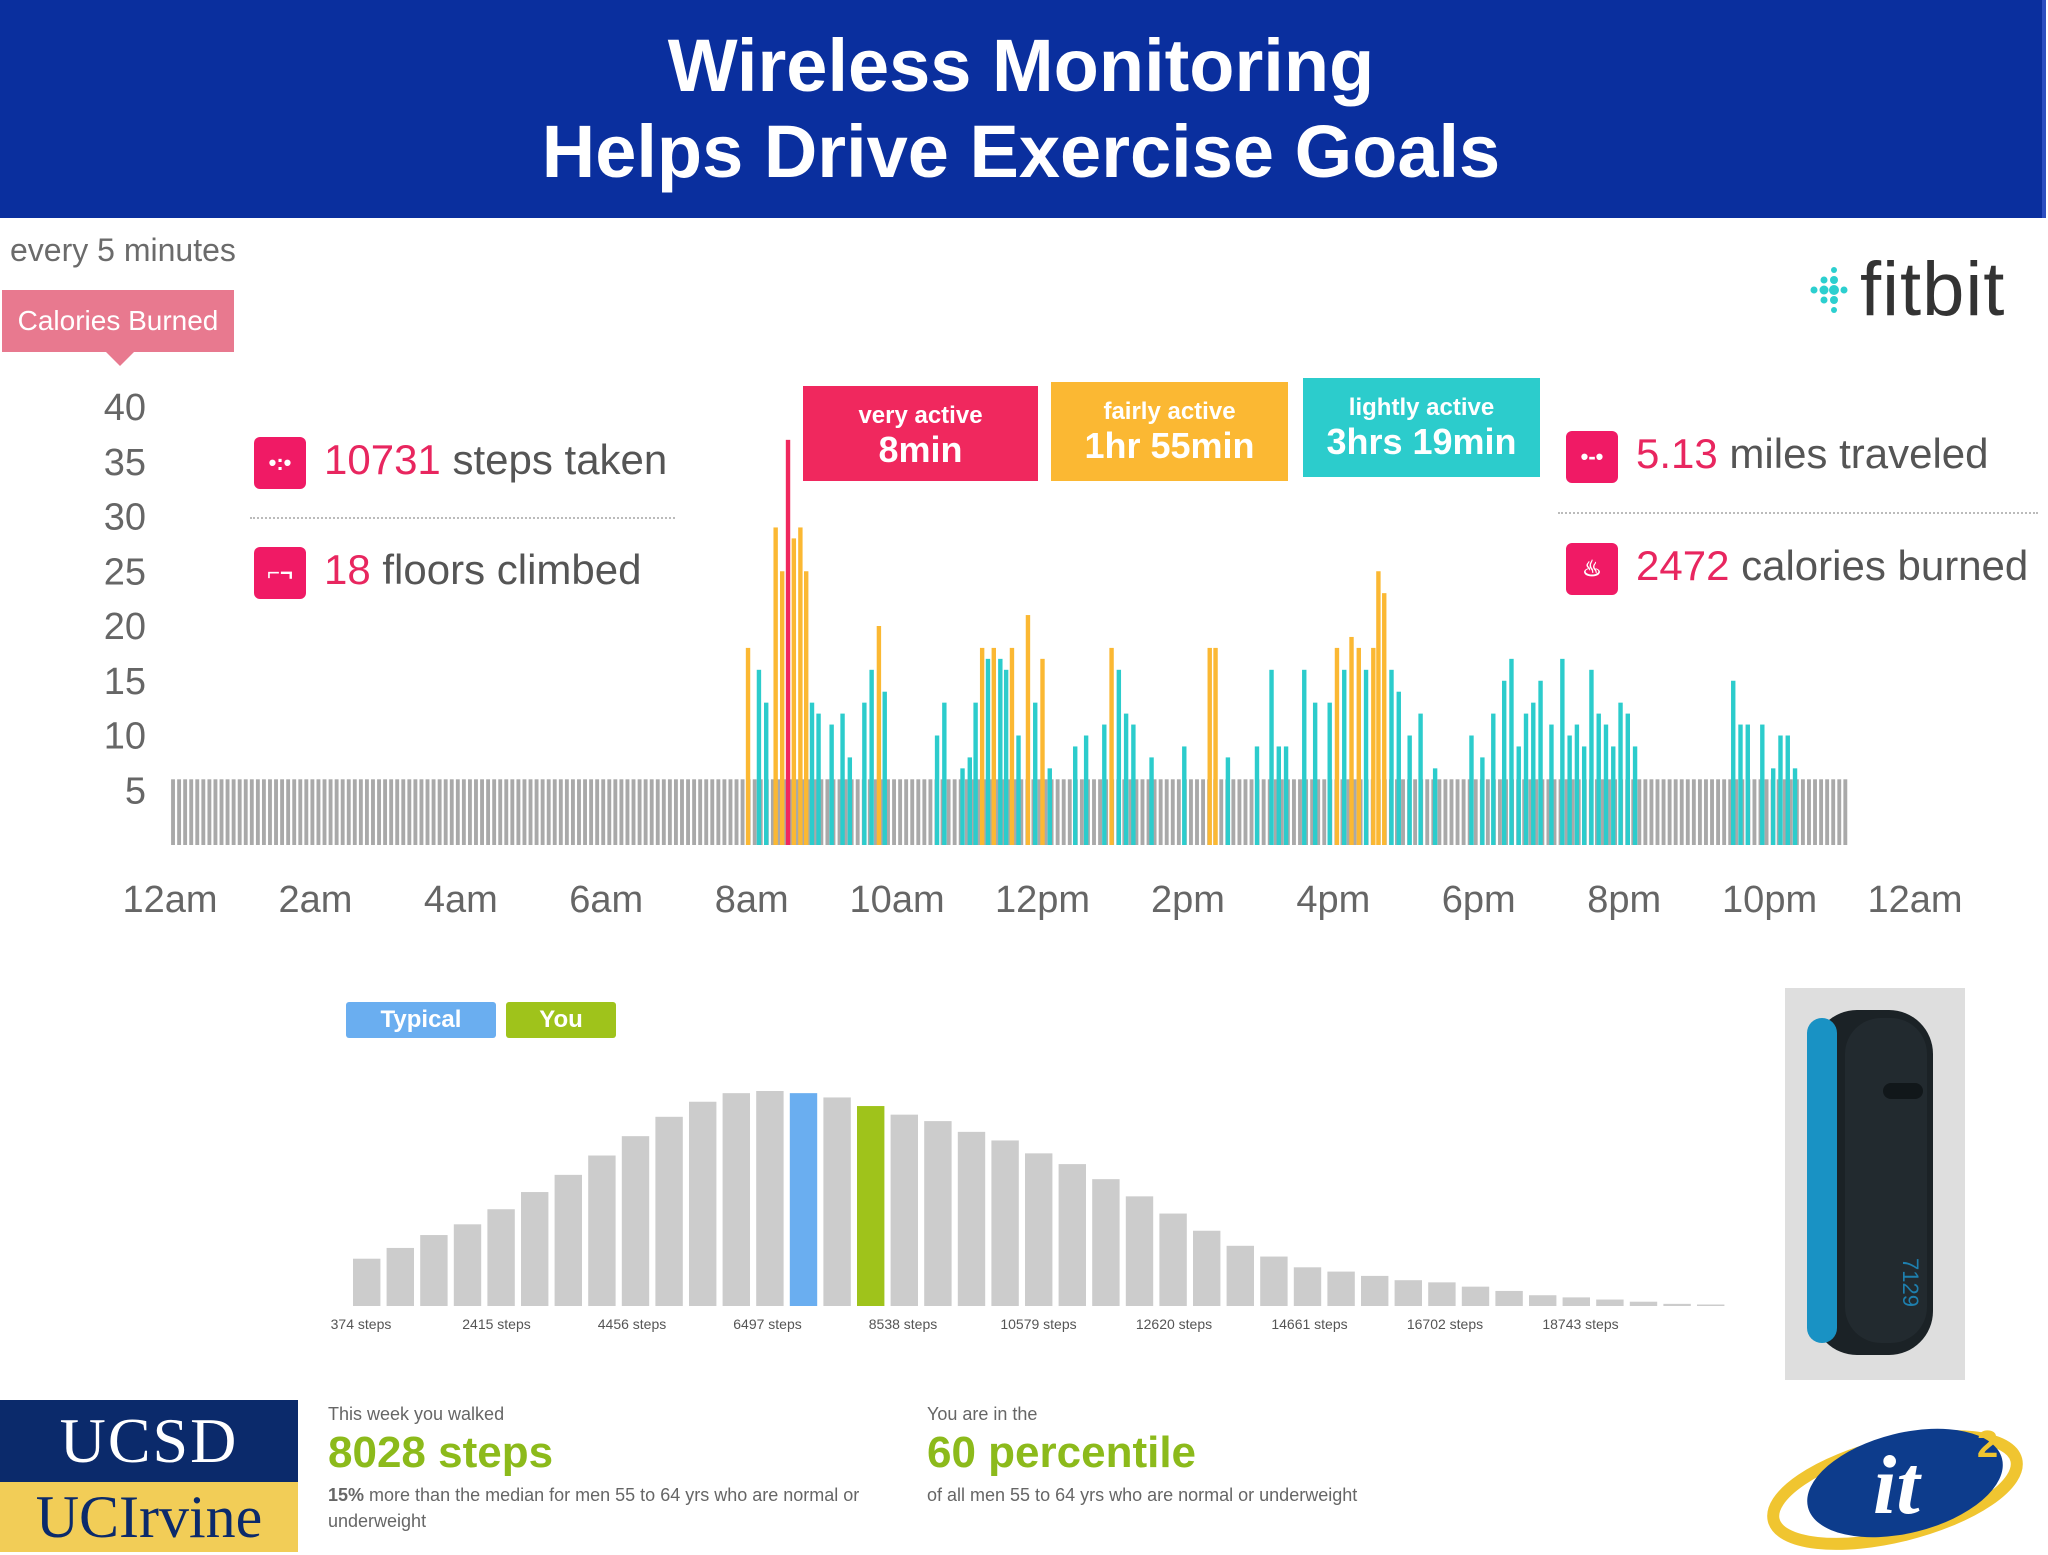 The height and width of the screenshot is (1555, 2048). Describe the element at coordinates (1580, 1324) in the screenshot. I see `distribution-tick-label: 18743 steps` at that location.